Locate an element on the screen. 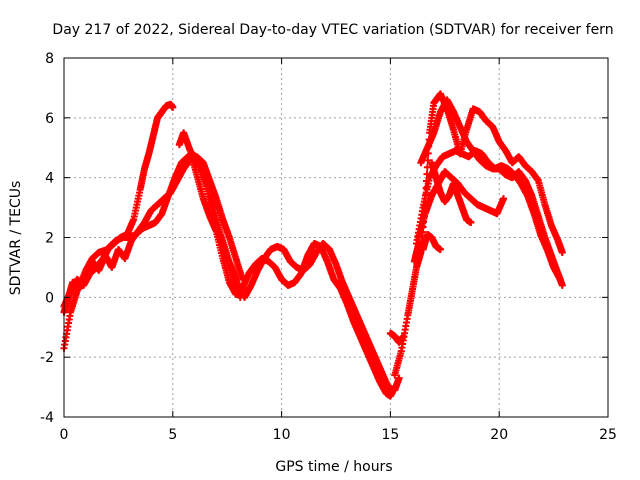 The height and width of the screenshot is (480, 640). x-axis-label: GPS time / hours is located at coordinates (333, 467).